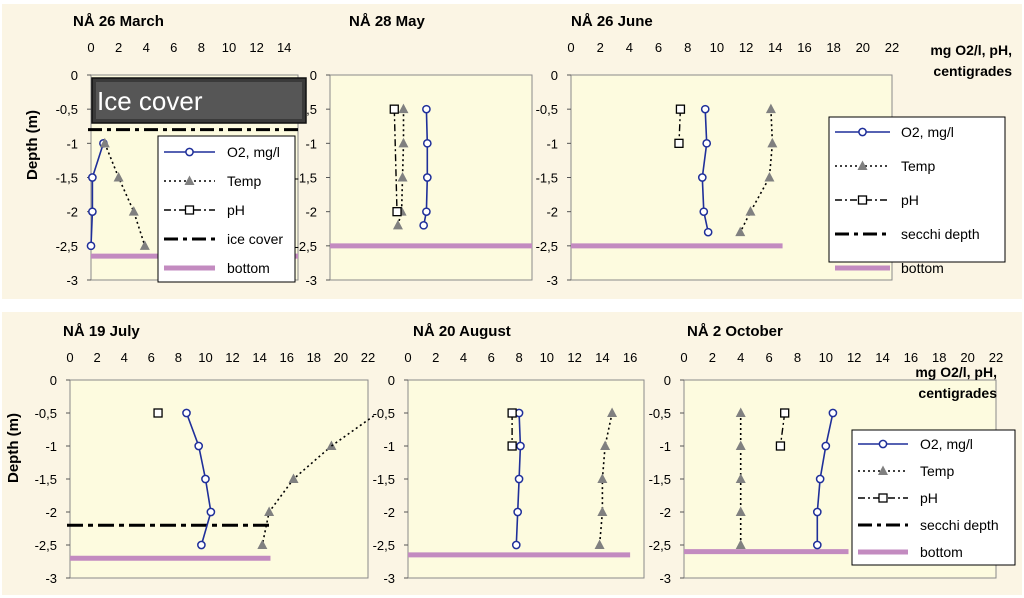 The height and width of the screenshot is (598, 1024). I want to click on chart-5-y-tick-label: 0, so click(391, 380).